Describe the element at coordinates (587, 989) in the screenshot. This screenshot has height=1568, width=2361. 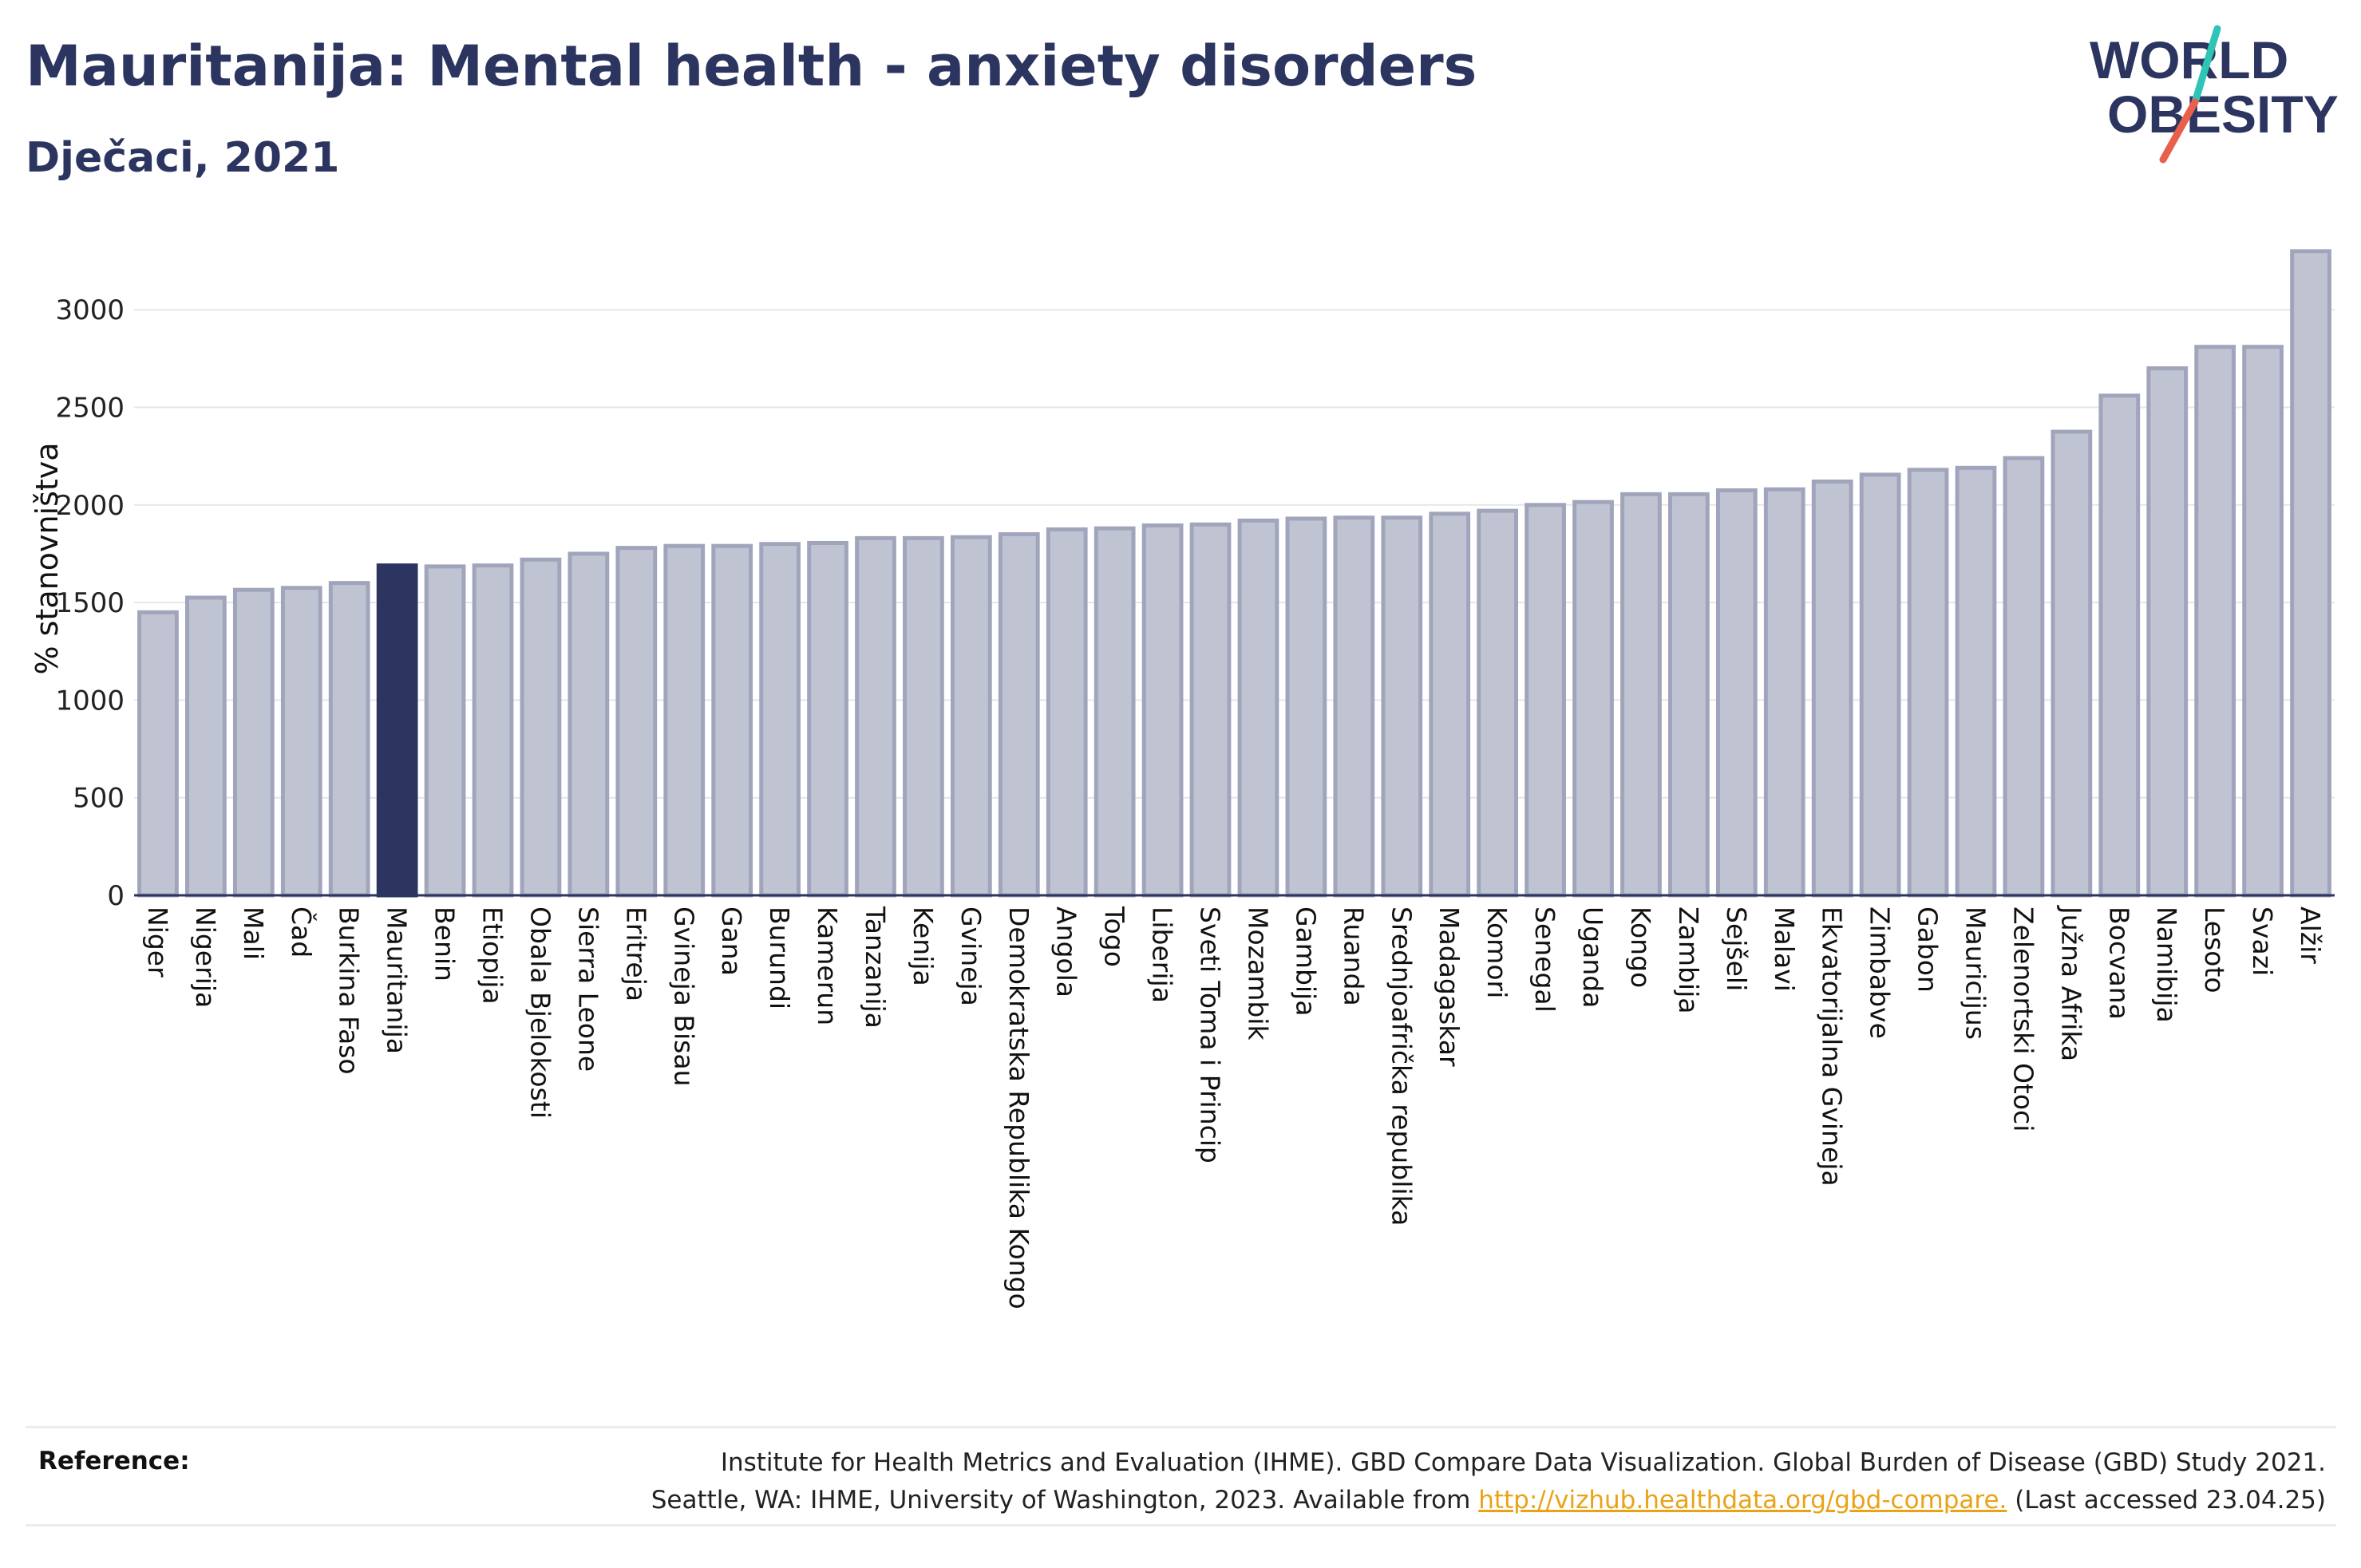
I see `x-tick-label: Sierra Leone` at that location.